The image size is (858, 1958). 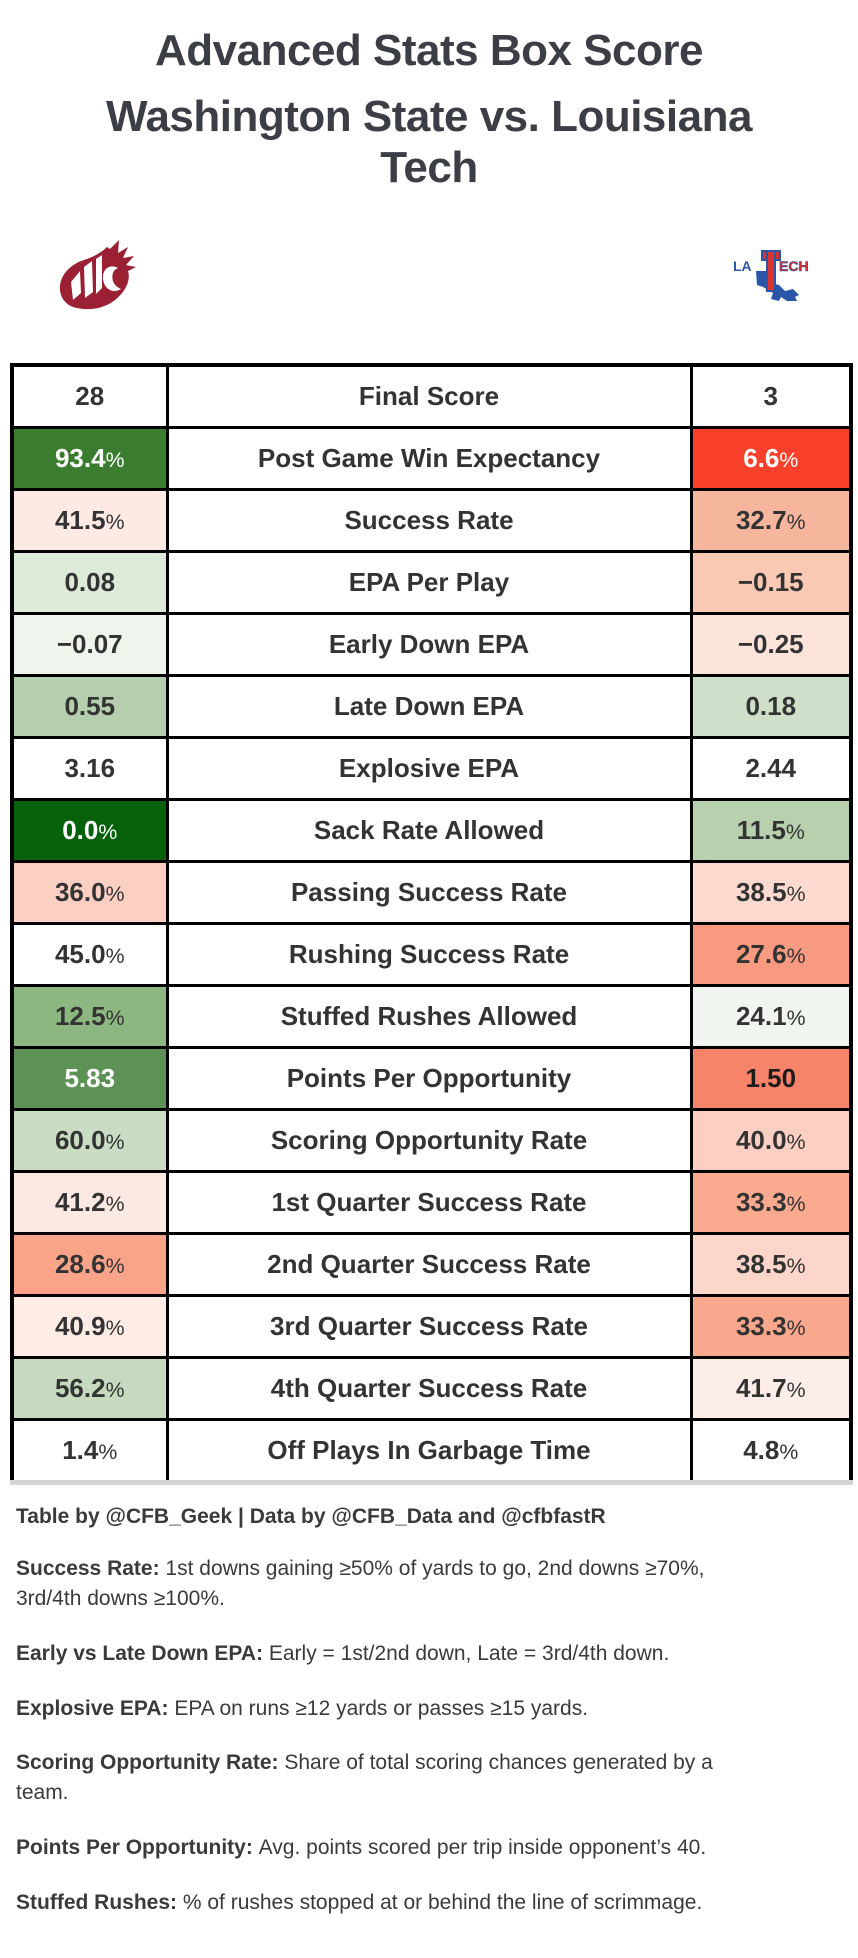 What do you see at coordinates (89, 1451) in the screenshot?
I see `stat-value-left: 1.4%` at bounding box center [89, 1451].